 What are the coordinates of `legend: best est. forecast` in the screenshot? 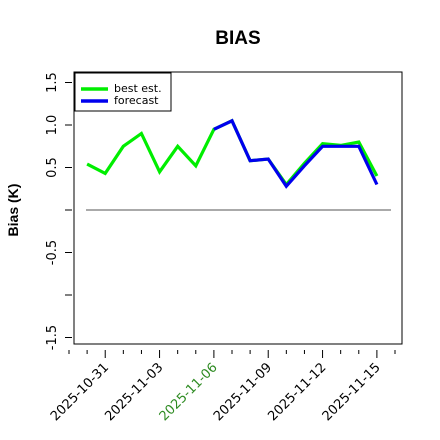 It's located at (123, 92).